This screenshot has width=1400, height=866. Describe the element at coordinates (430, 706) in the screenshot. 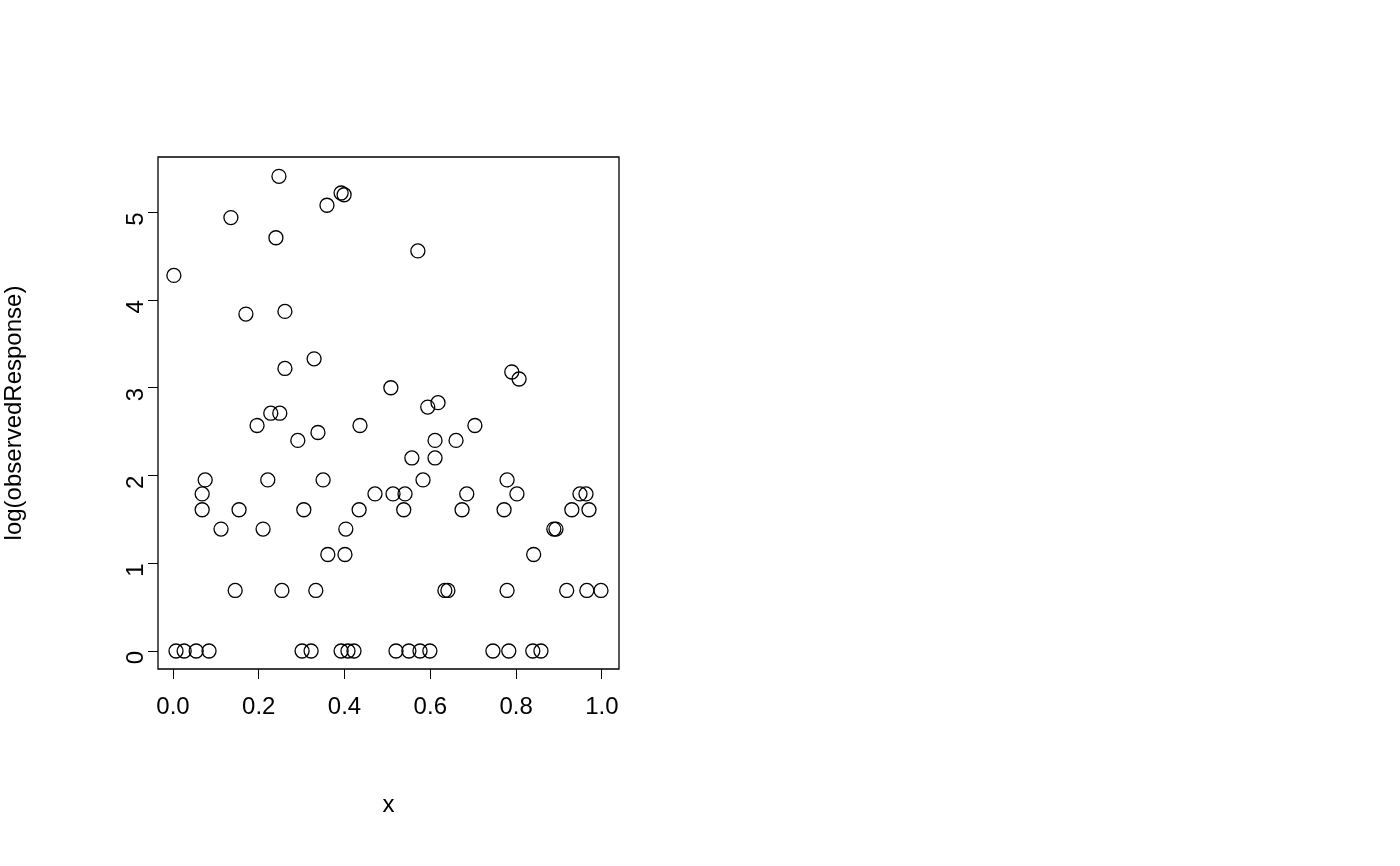

I see `x-tick-label: 0.6` at that location.